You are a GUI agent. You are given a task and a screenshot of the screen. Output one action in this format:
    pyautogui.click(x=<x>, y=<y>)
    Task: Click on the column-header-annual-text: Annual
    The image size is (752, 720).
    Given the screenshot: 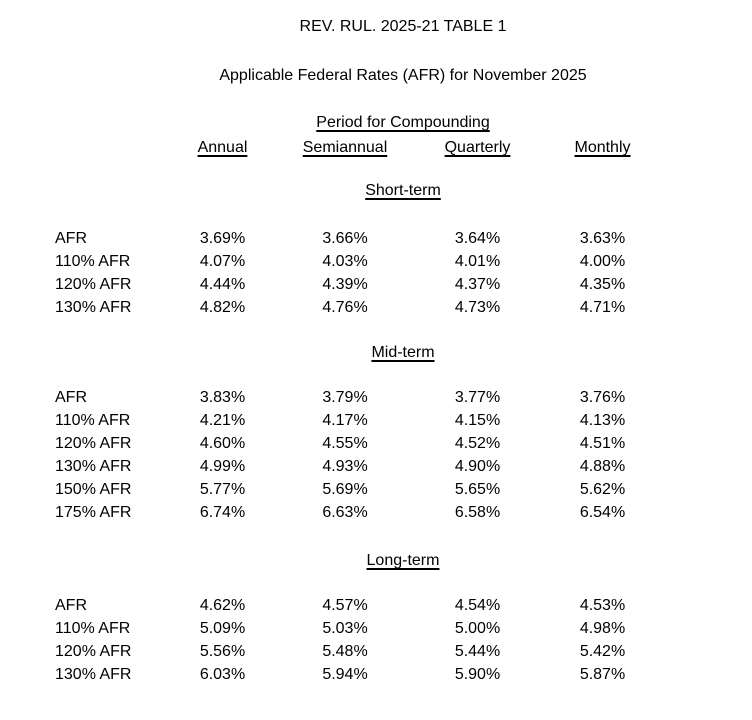 What is the action you would take?
    pyautogui.click(x=222, y=147)
    